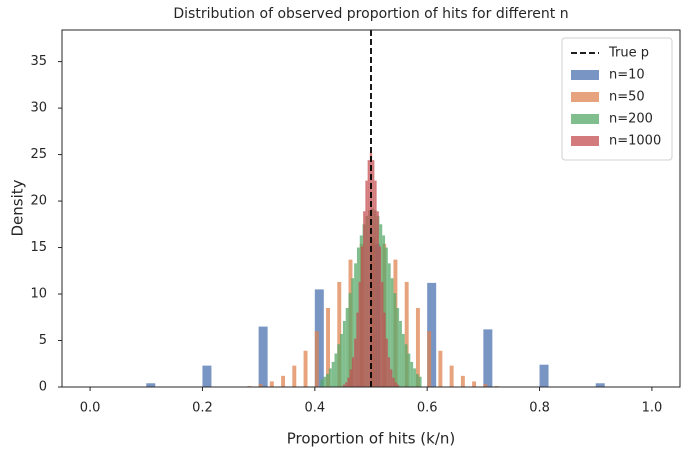 The height and width of the screenshot is (473, 690). I want to click on y-tick-label: 30, so click(38, 108).